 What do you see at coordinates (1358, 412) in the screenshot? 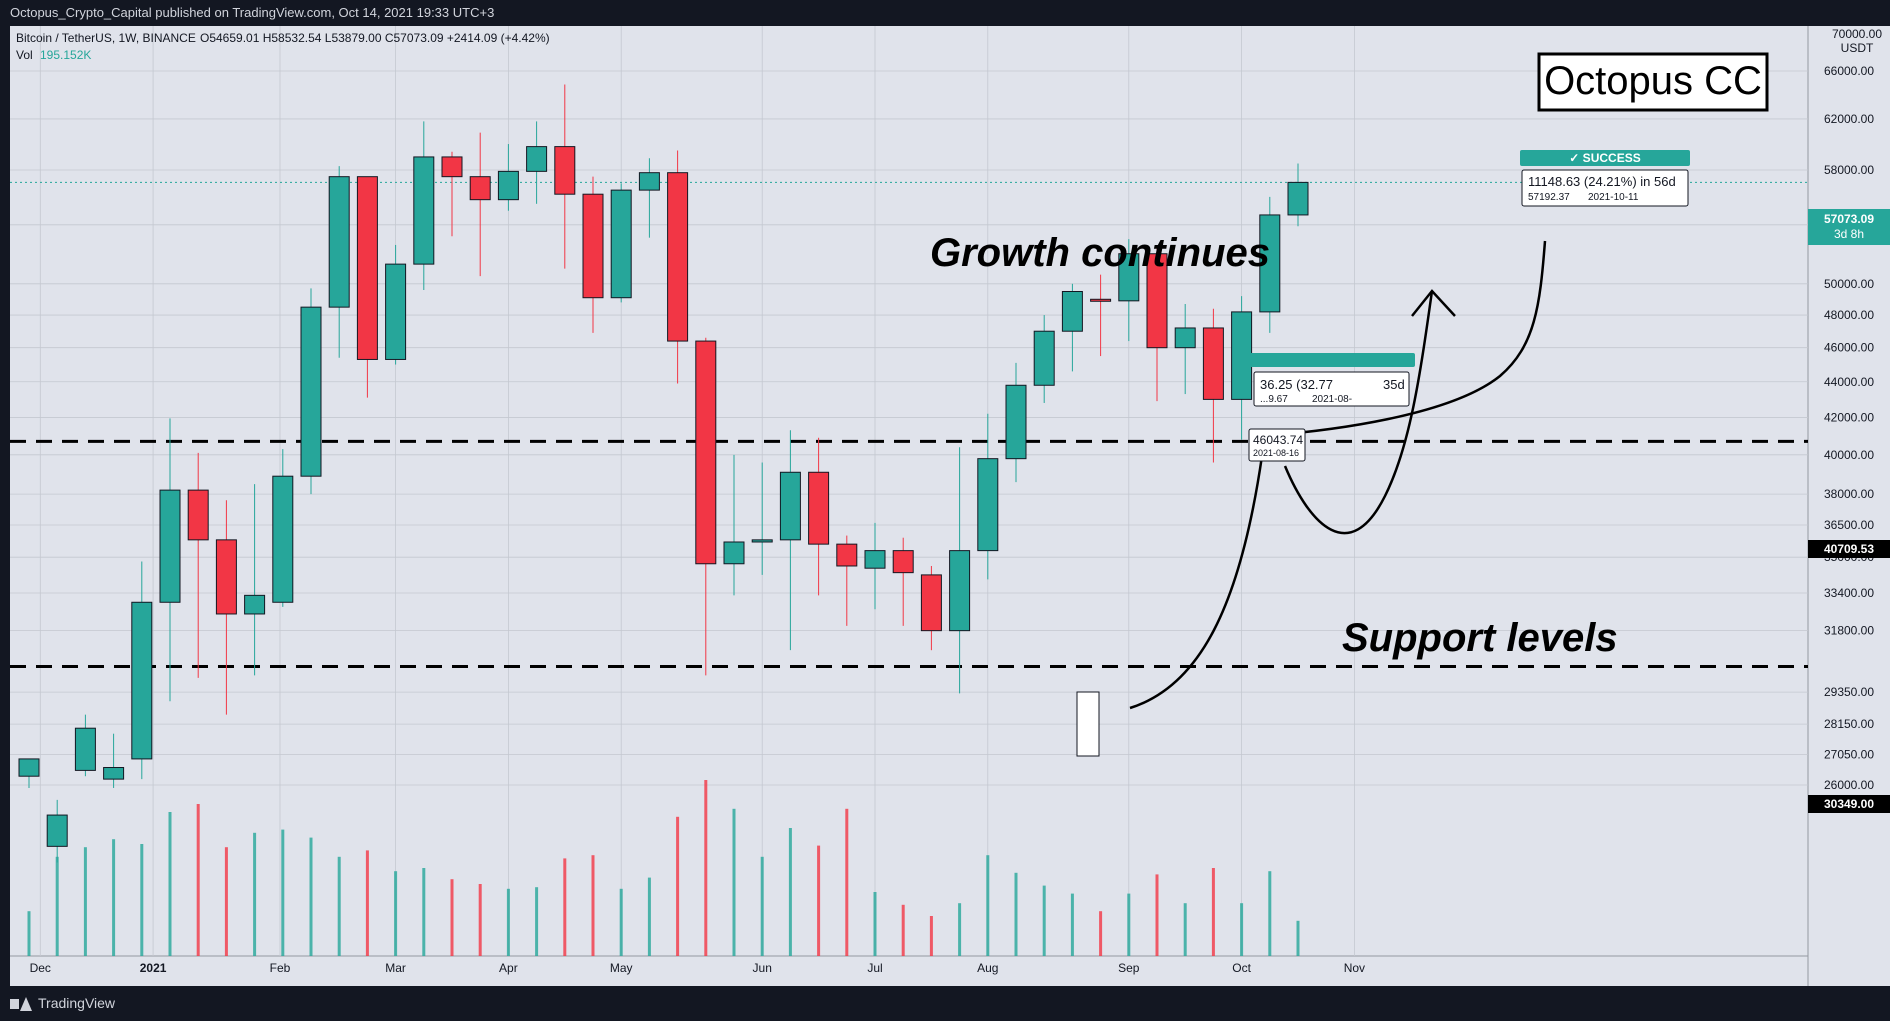
I see `cup-curve-path` at bounding box center [1358, 412].